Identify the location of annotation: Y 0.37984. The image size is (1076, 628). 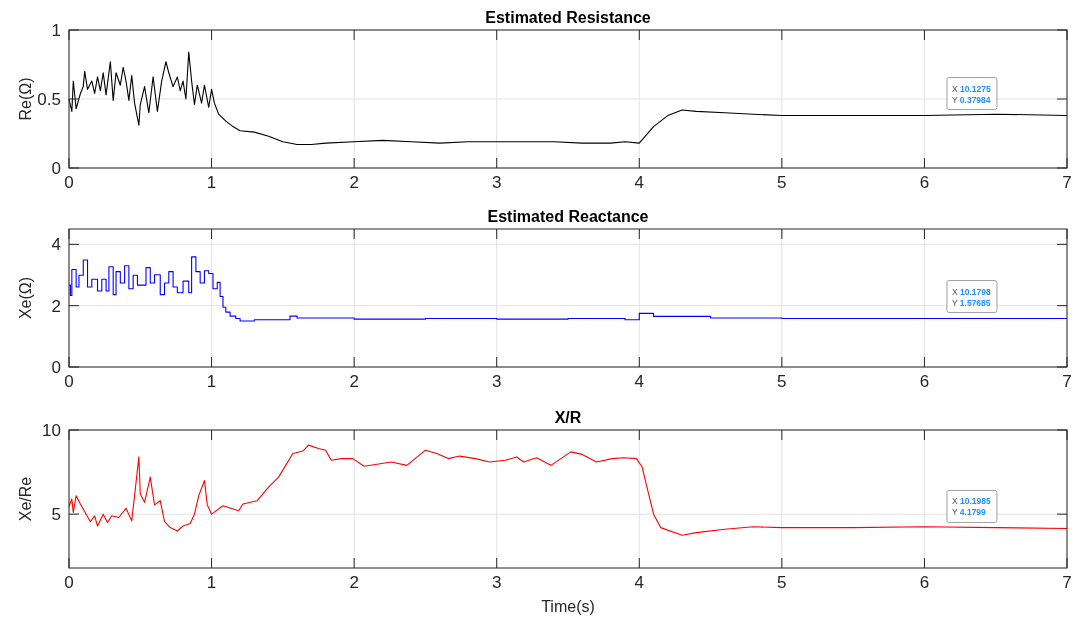
(971, 99).